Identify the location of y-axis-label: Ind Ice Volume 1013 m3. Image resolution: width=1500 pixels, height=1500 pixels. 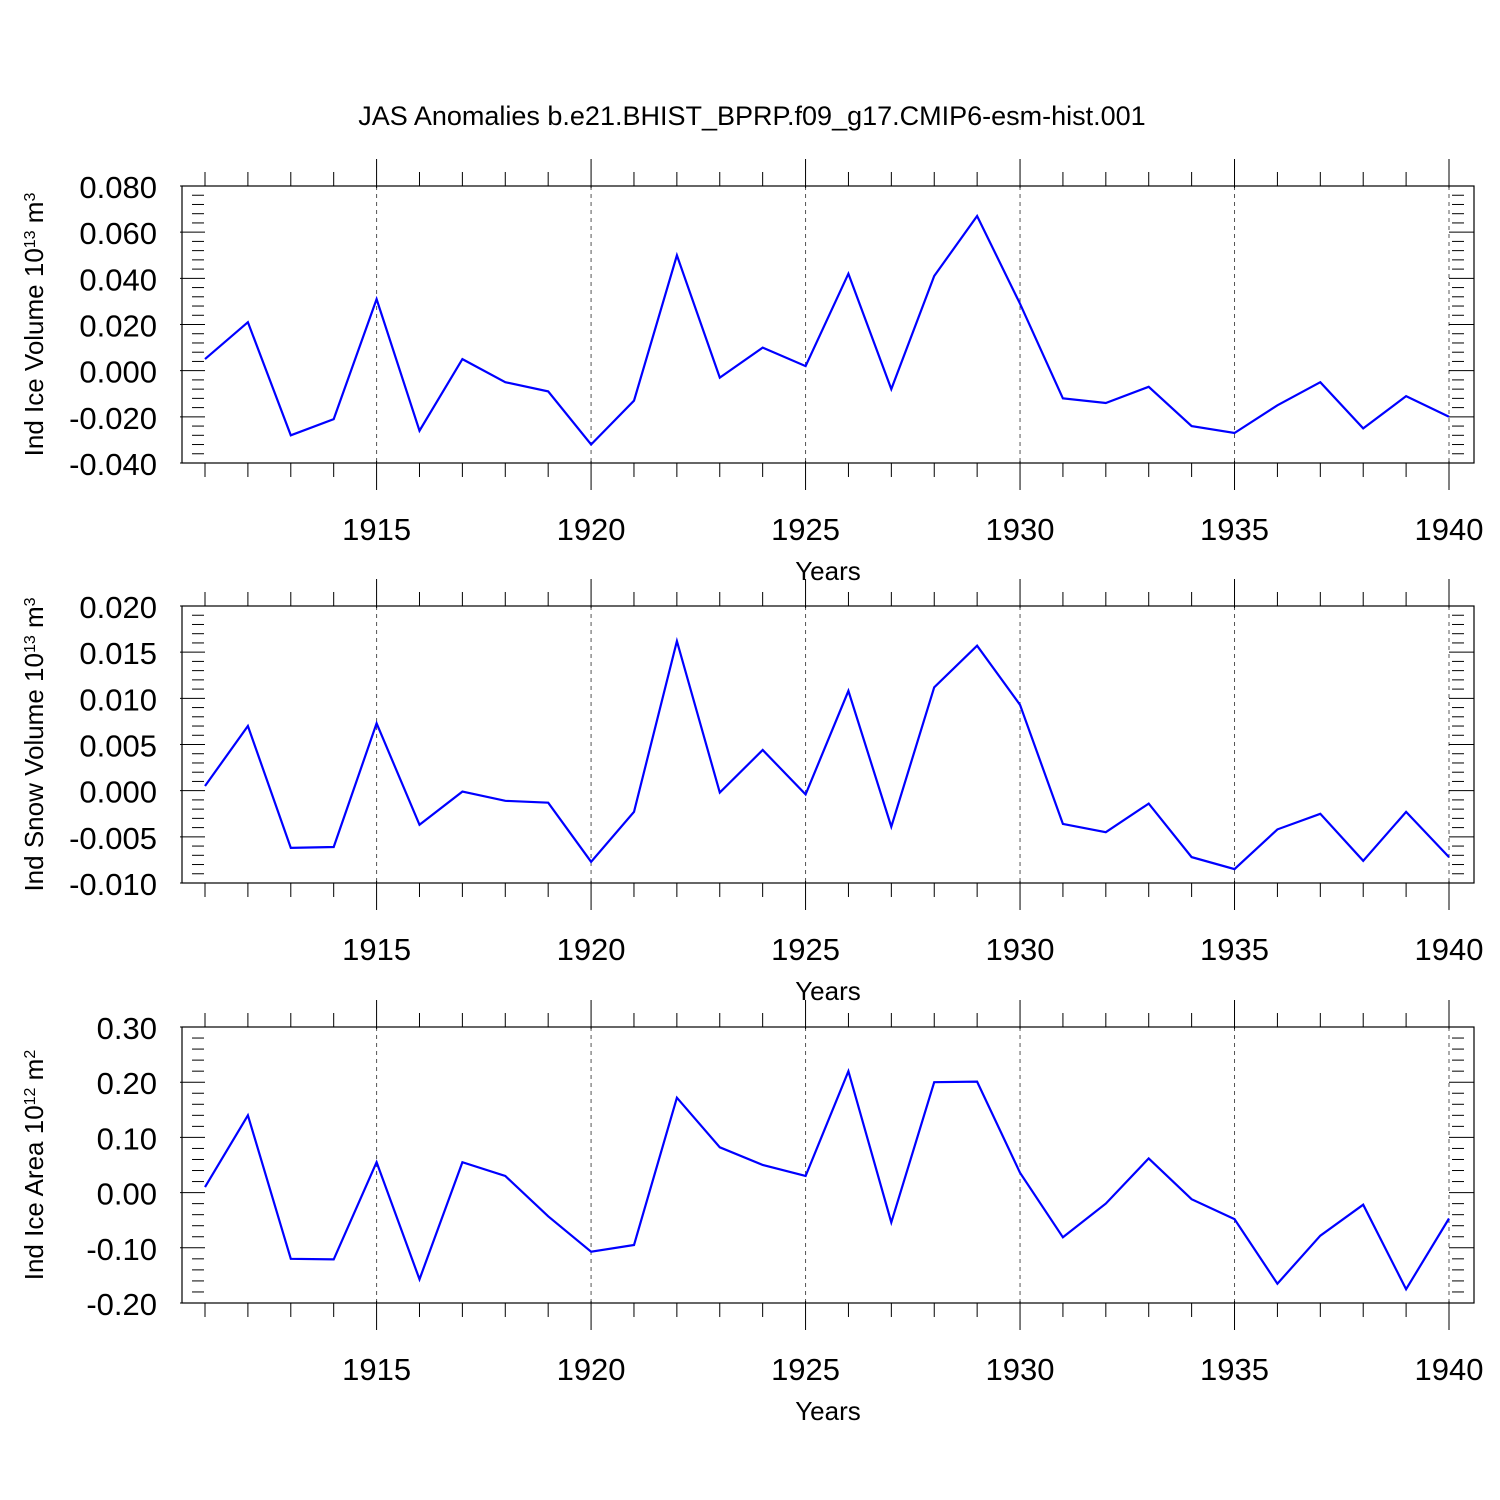
(34, 325).